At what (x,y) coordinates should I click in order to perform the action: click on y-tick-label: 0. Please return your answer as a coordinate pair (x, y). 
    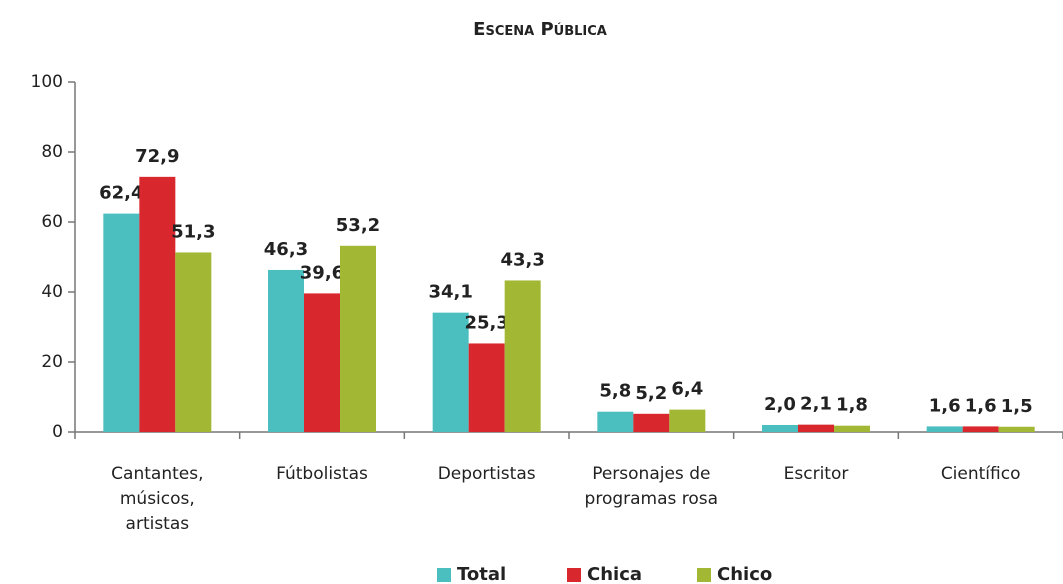
    Looking at the image, I should click on (57, 432).